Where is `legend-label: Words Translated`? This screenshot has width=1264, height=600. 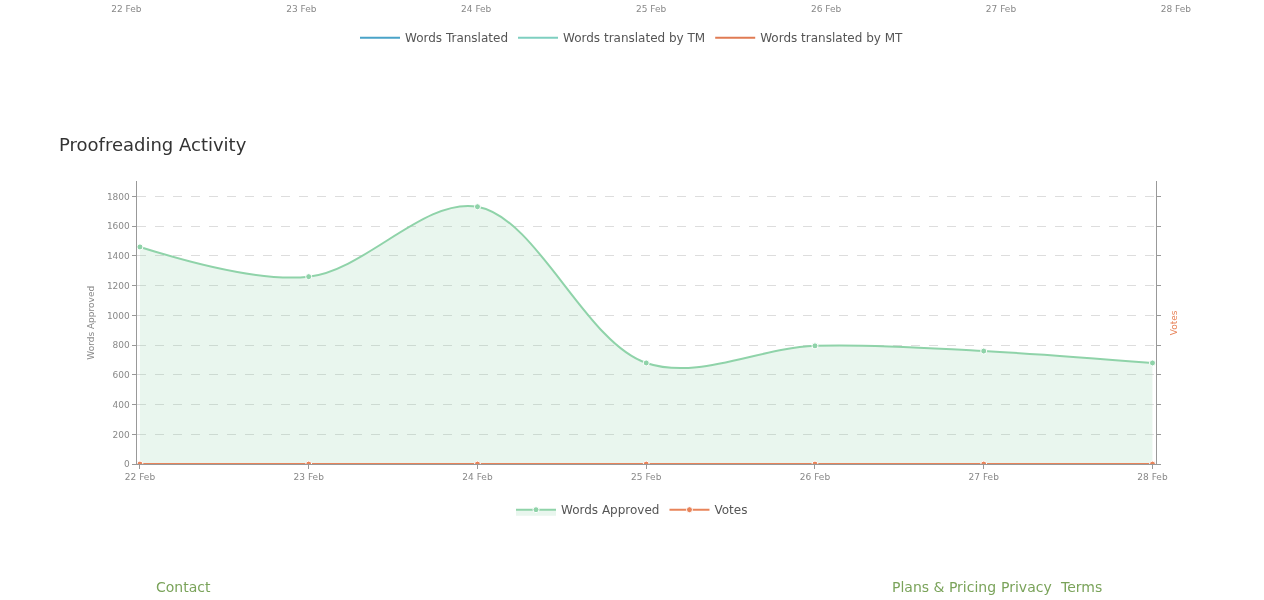
legend-label: Words Translated is located at coordinates (457, 38).